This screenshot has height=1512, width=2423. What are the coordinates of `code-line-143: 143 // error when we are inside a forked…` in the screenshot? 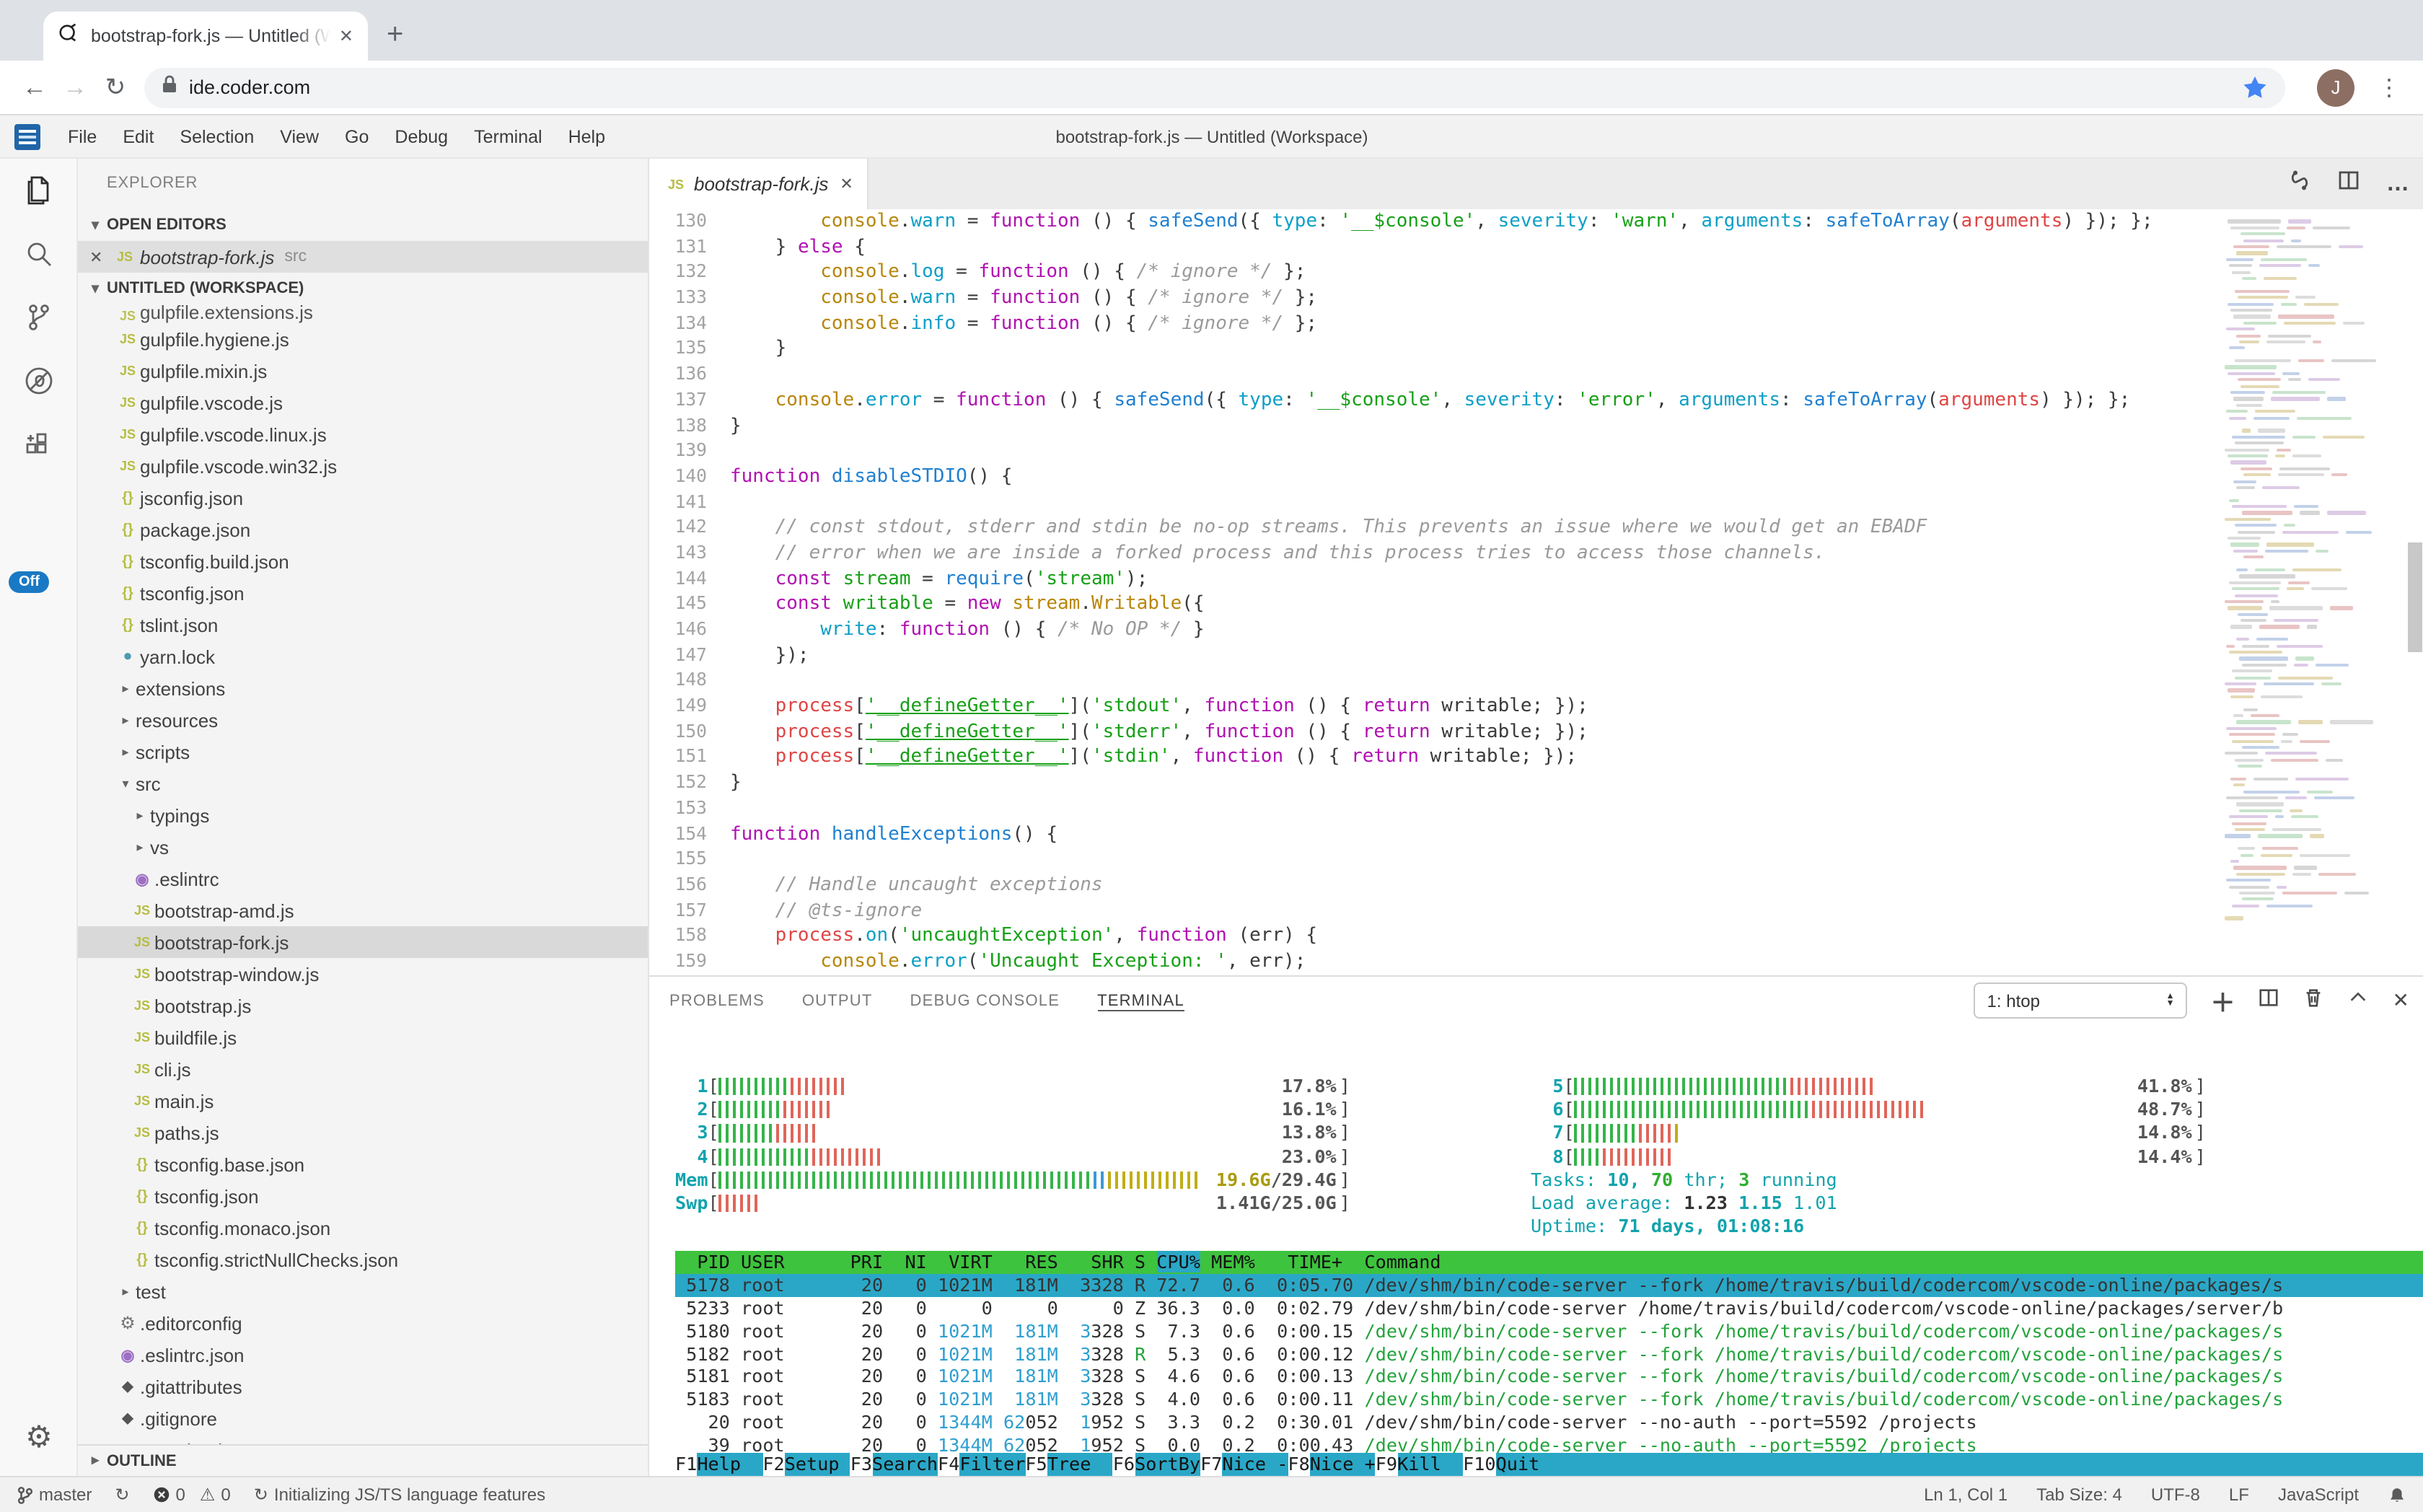 It's located at (1250, 553).